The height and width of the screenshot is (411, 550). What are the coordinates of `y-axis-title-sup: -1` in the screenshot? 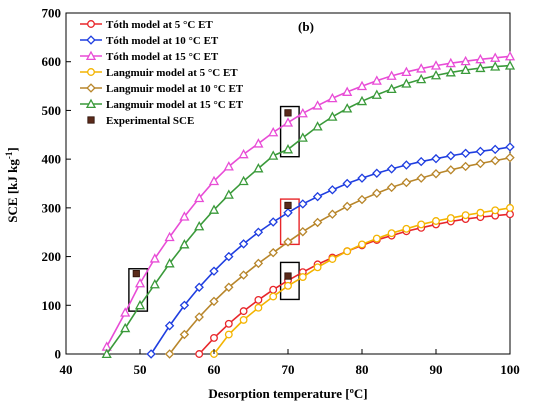 It's located at (9, 155).